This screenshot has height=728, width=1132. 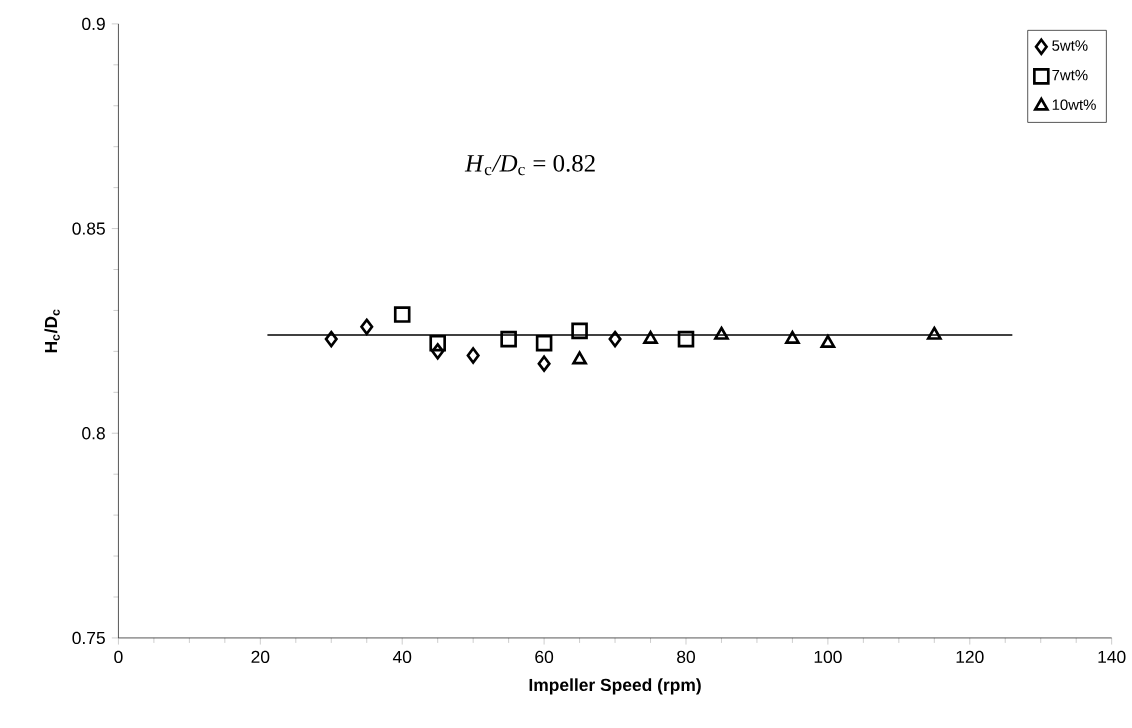 I want to click on x-tick-label: 20, so click(x=260, y=657).